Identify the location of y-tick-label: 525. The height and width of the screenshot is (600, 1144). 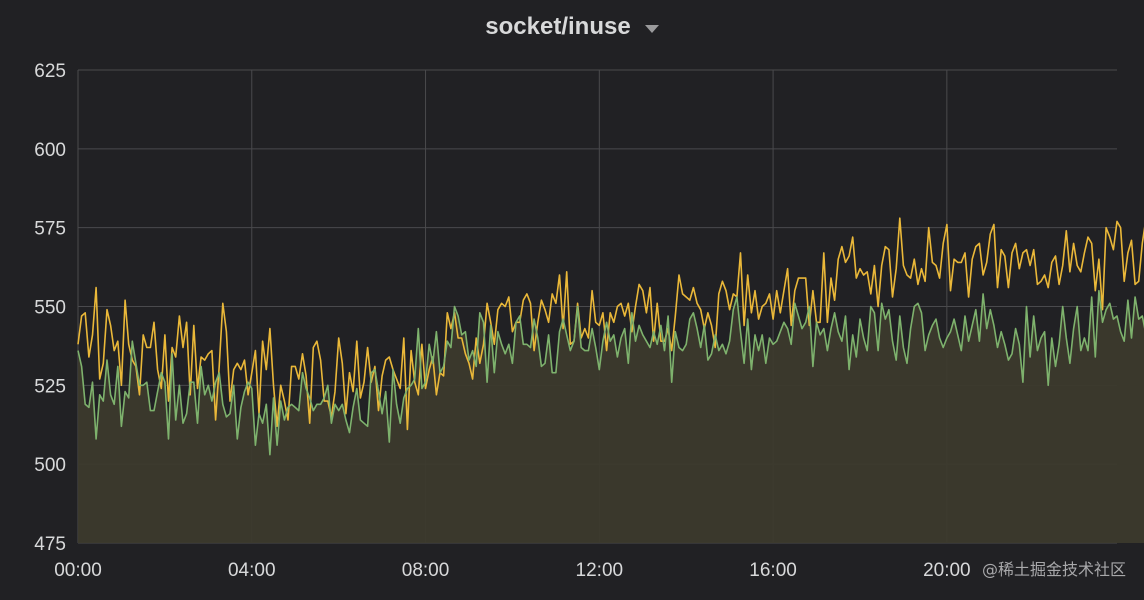
(50, 386).